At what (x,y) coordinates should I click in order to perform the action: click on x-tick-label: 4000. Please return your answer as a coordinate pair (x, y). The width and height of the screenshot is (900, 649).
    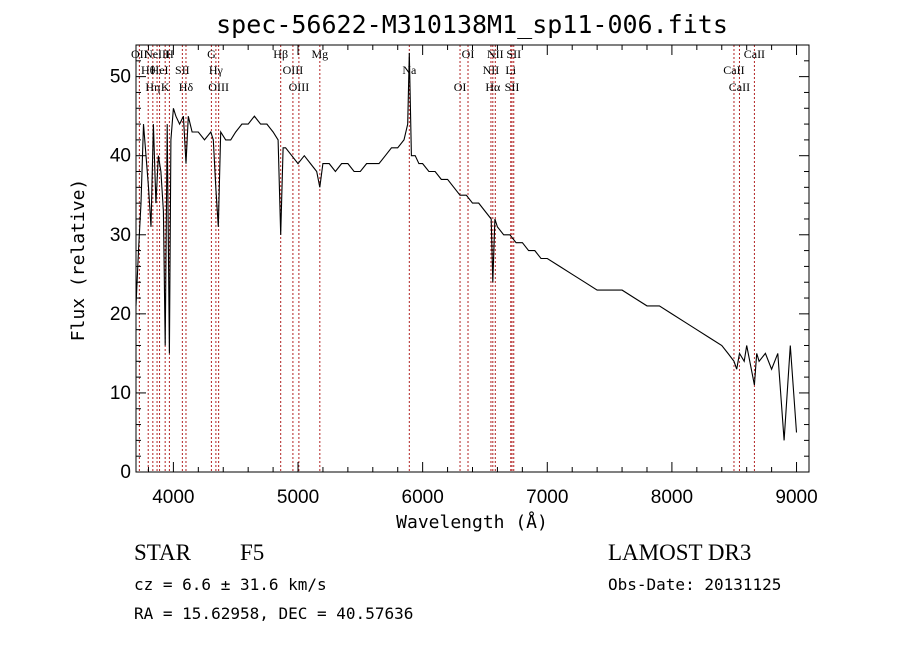
    Looking at the image, I should click on (173, 497).